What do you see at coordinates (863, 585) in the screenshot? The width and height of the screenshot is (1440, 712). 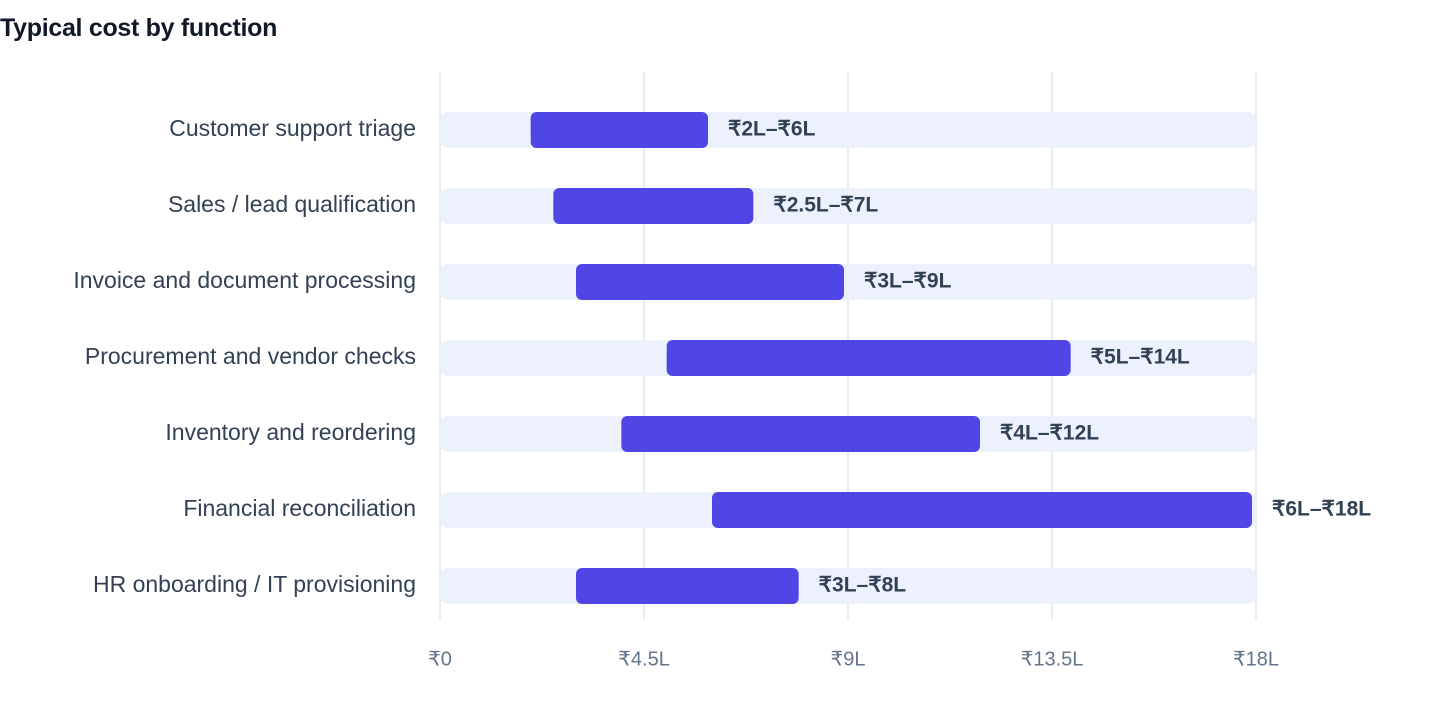 I see `range-value-label: ₹3L–₹8L` at bounding box center [863, 585].